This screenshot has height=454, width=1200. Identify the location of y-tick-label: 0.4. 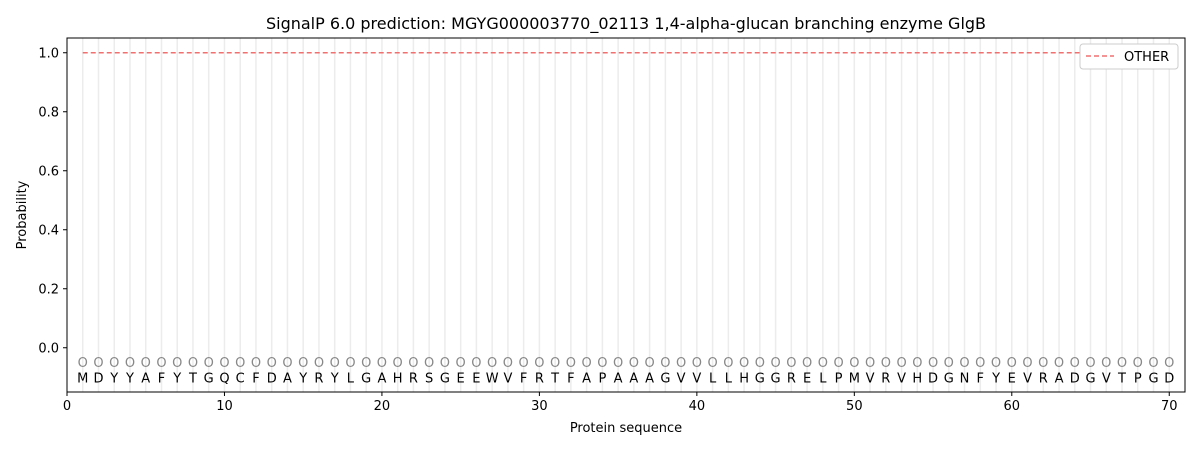
(48, 230).